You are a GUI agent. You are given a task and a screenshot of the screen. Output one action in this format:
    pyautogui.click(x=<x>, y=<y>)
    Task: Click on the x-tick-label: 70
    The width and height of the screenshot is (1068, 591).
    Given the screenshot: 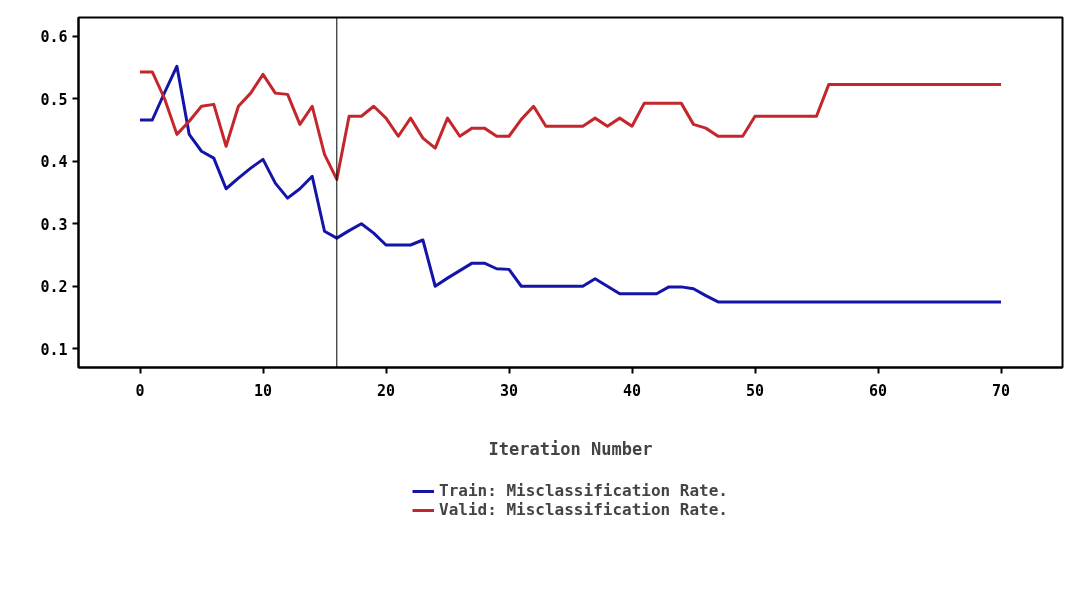 What is the action you would take?
    pyautogui.click(x=1001, y=390)
    